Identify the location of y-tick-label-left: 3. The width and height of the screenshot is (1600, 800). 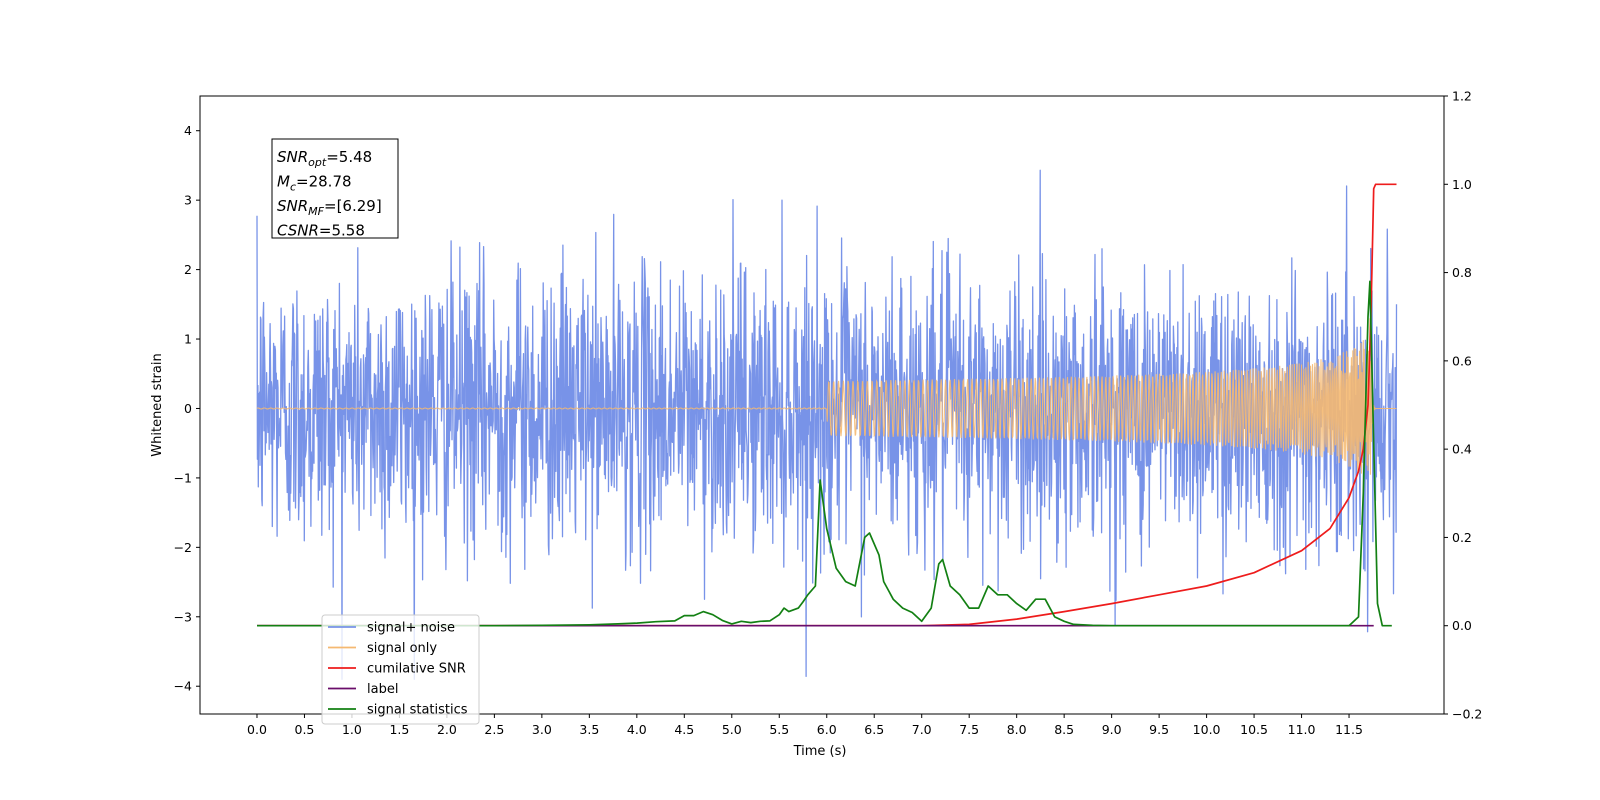
(188, 200).